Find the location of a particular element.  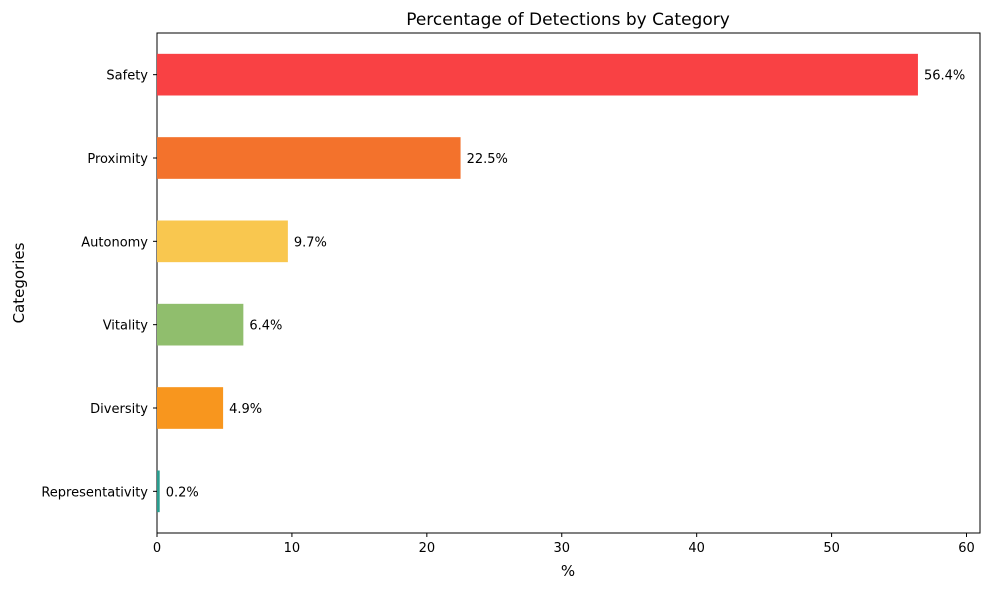

x-ticks-group: 0 10 20 30 40 50 60 is located at coordinates (564, 544).